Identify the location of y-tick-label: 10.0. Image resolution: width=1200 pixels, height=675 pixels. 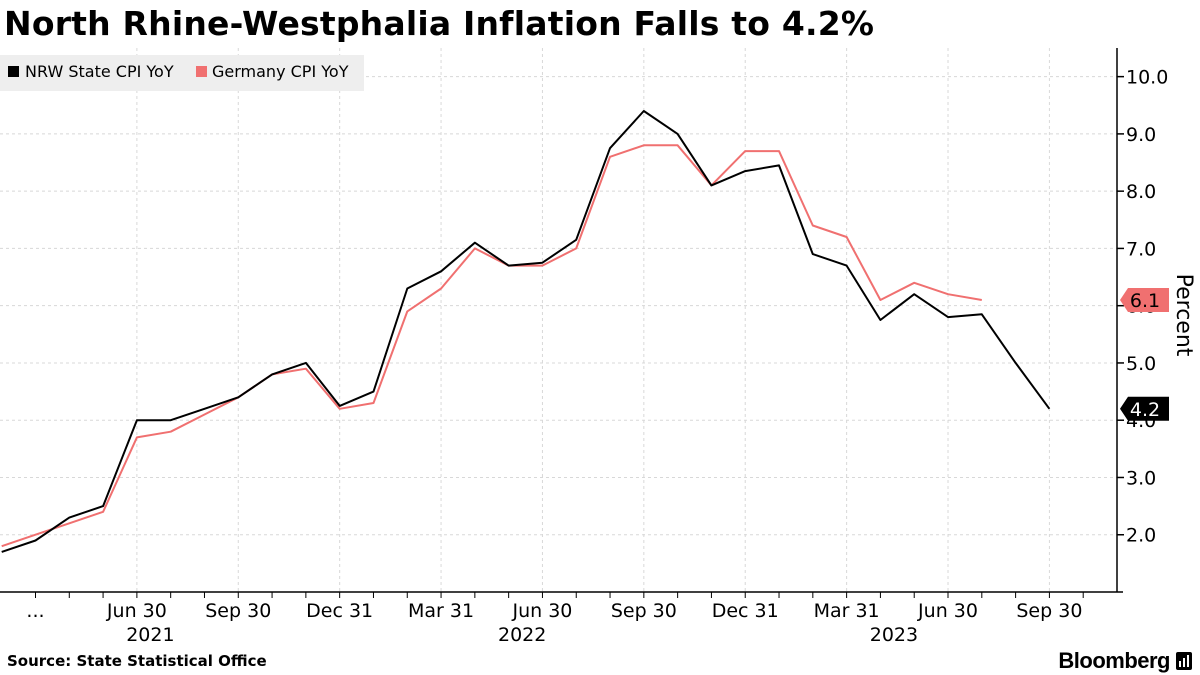
(1147, 78).